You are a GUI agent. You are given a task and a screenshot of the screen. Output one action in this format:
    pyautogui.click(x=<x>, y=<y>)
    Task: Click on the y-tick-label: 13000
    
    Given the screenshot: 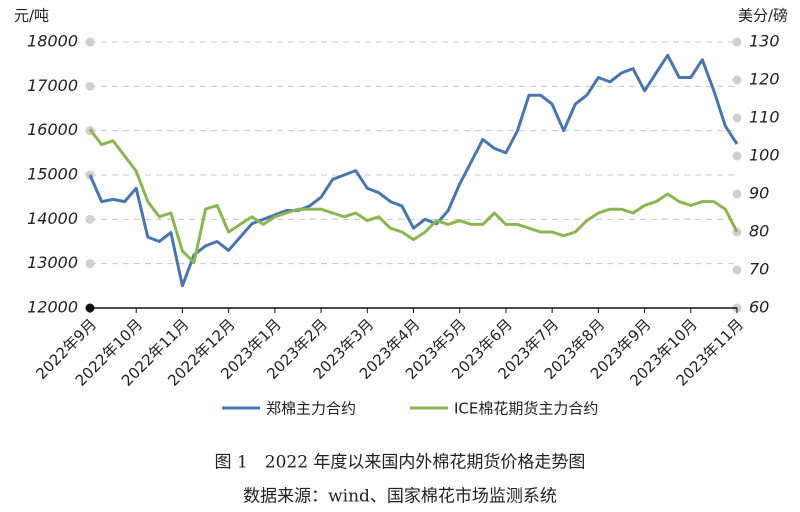 What is the action you would take?
    pyautogui.click(x=52, y=262)
    